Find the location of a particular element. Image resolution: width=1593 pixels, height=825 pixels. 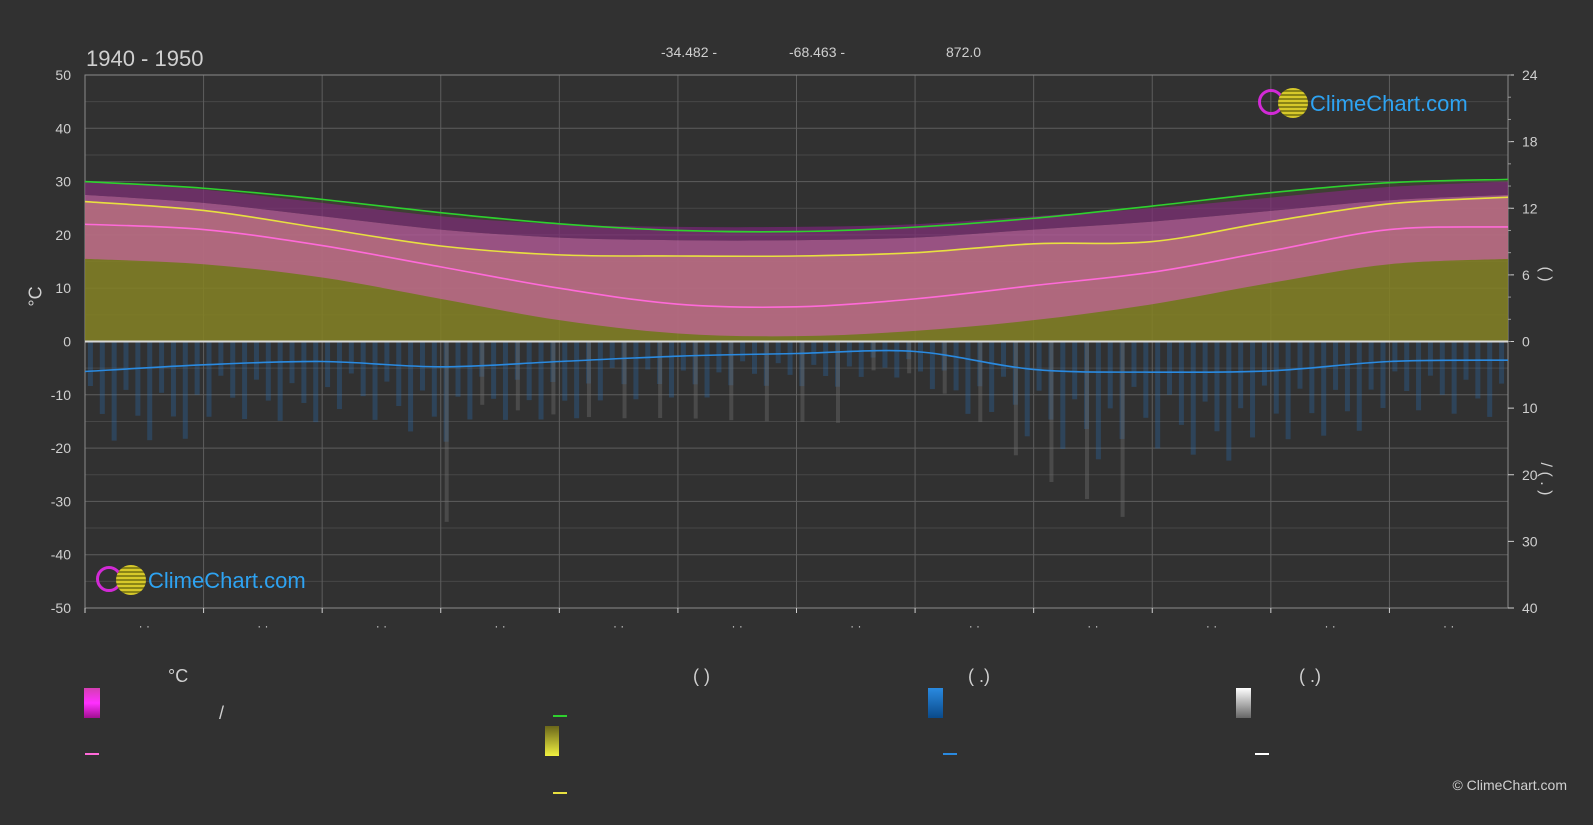

legend-title-daylight: ( ) is located at coordinates (701, 676).